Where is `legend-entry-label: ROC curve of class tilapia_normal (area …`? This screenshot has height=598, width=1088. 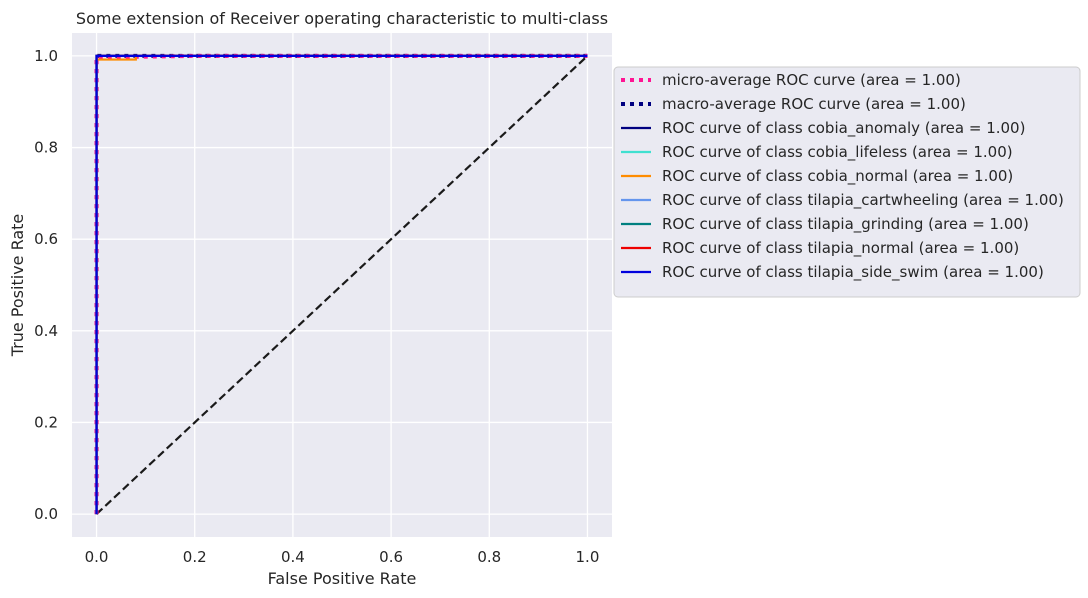 legend-entry-label: ROC curve of class tilapia_normal (area … is located at coordinates (840, 248).